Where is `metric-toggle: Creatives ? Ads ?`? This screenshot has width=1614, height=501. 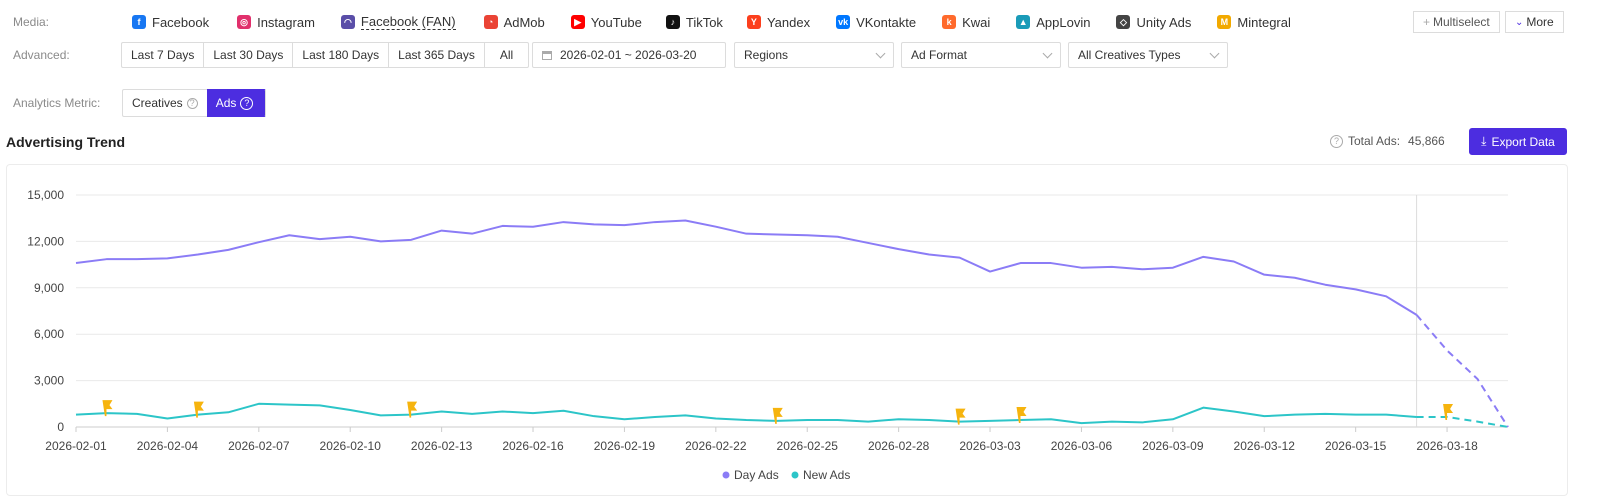 metric-toggle: Creatives ? Ads ? is located at coordinates (194, 103).